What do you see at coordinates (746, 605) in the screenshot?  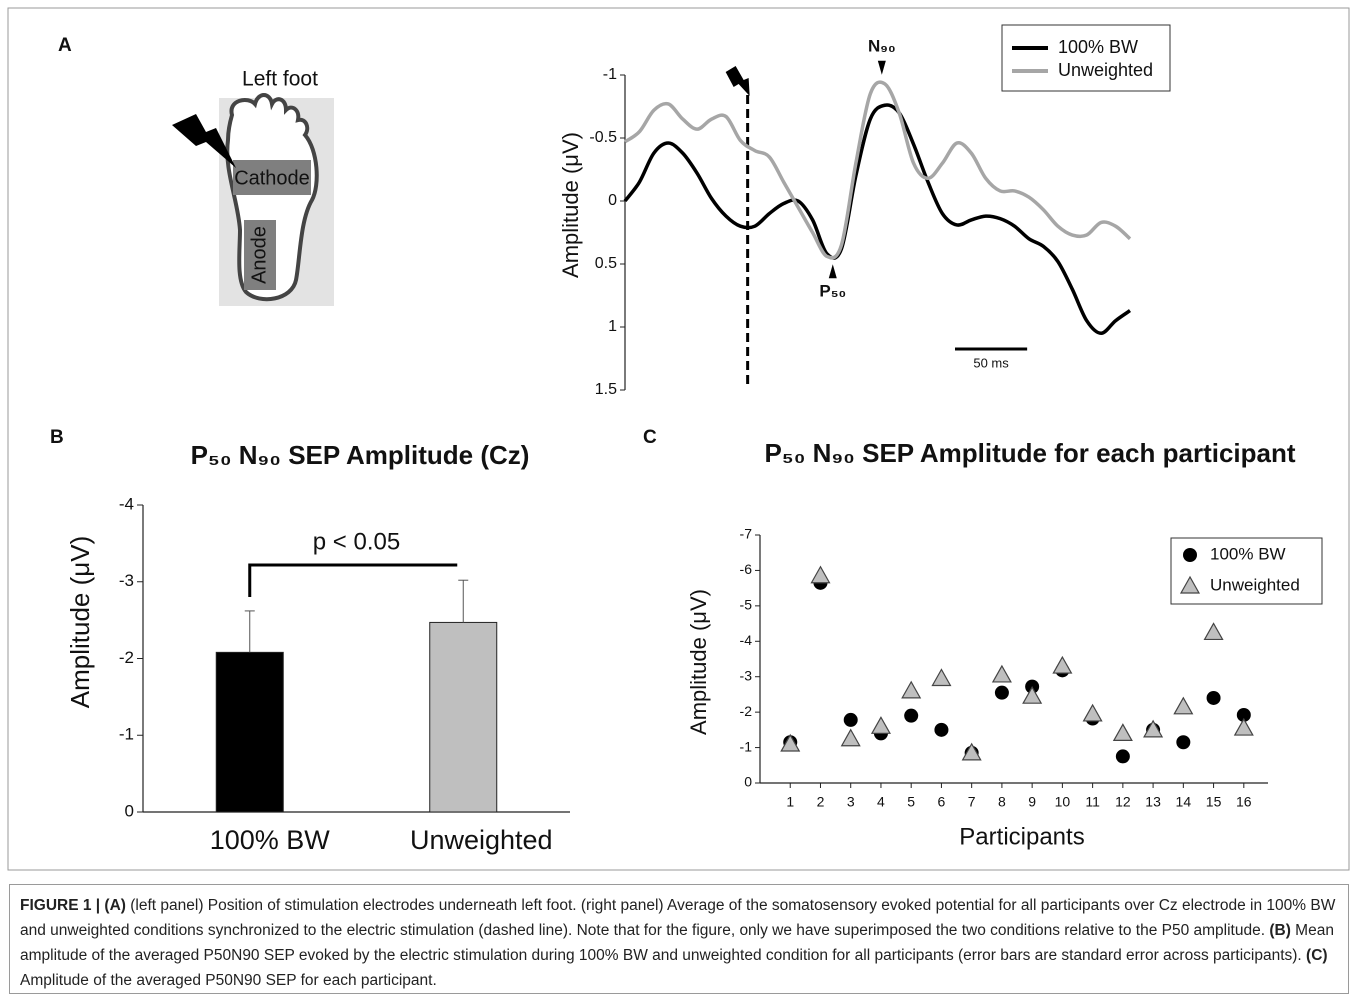 I see `y-tick-label: -5` at bounding box center [746, 605].